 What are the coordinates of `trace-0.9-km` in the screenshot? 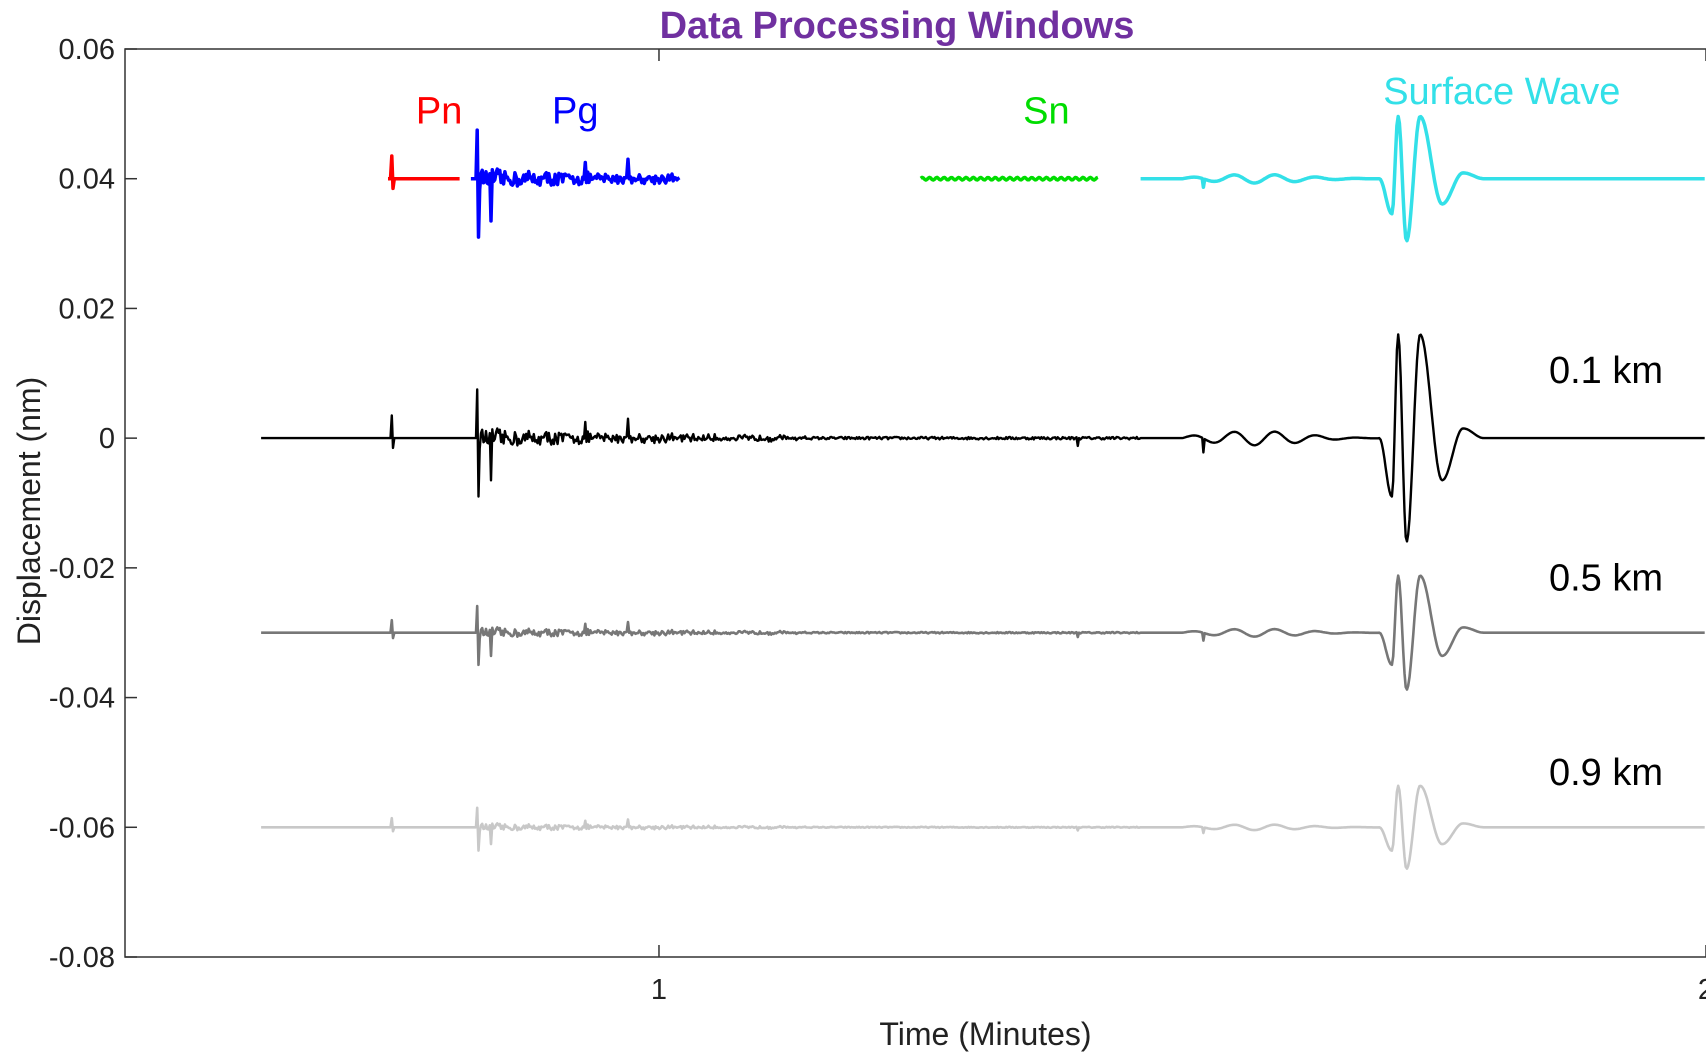 It's located at (983, 827).